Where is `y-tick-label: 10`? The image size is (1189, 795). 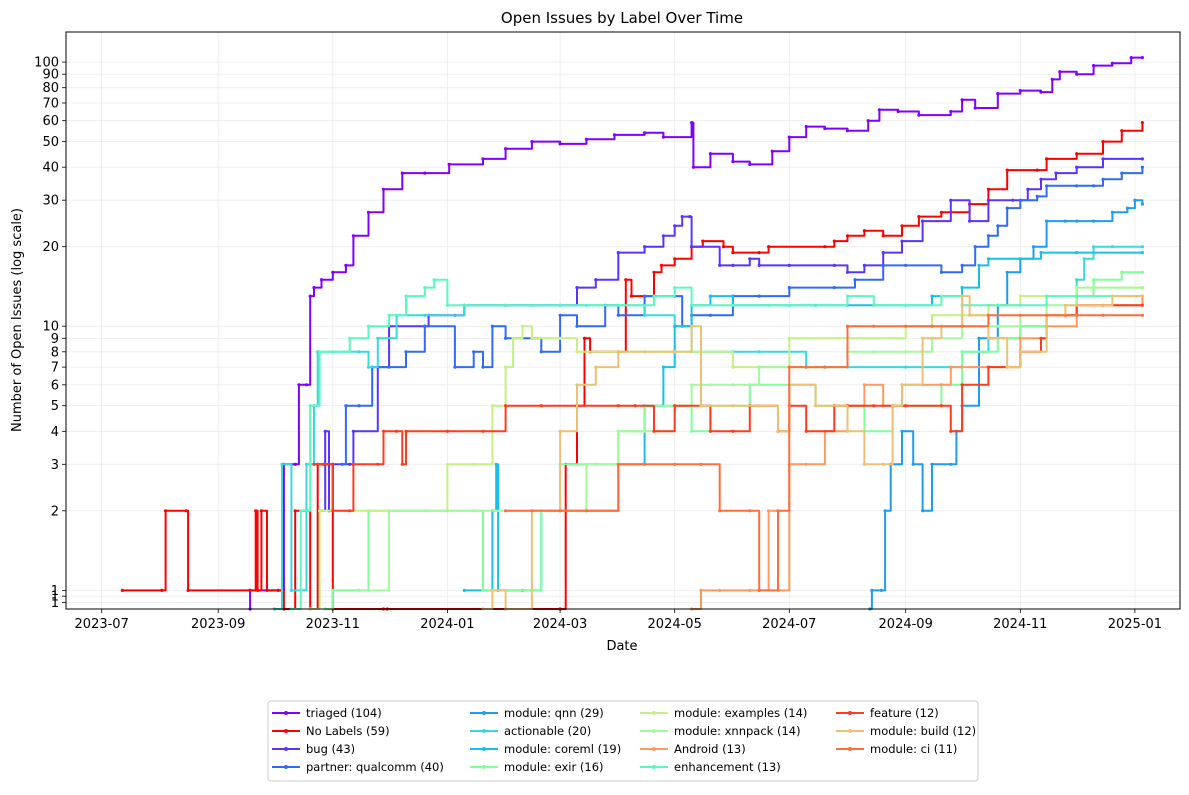
y-tick-label: 10 is located at coordinates (50, 327).